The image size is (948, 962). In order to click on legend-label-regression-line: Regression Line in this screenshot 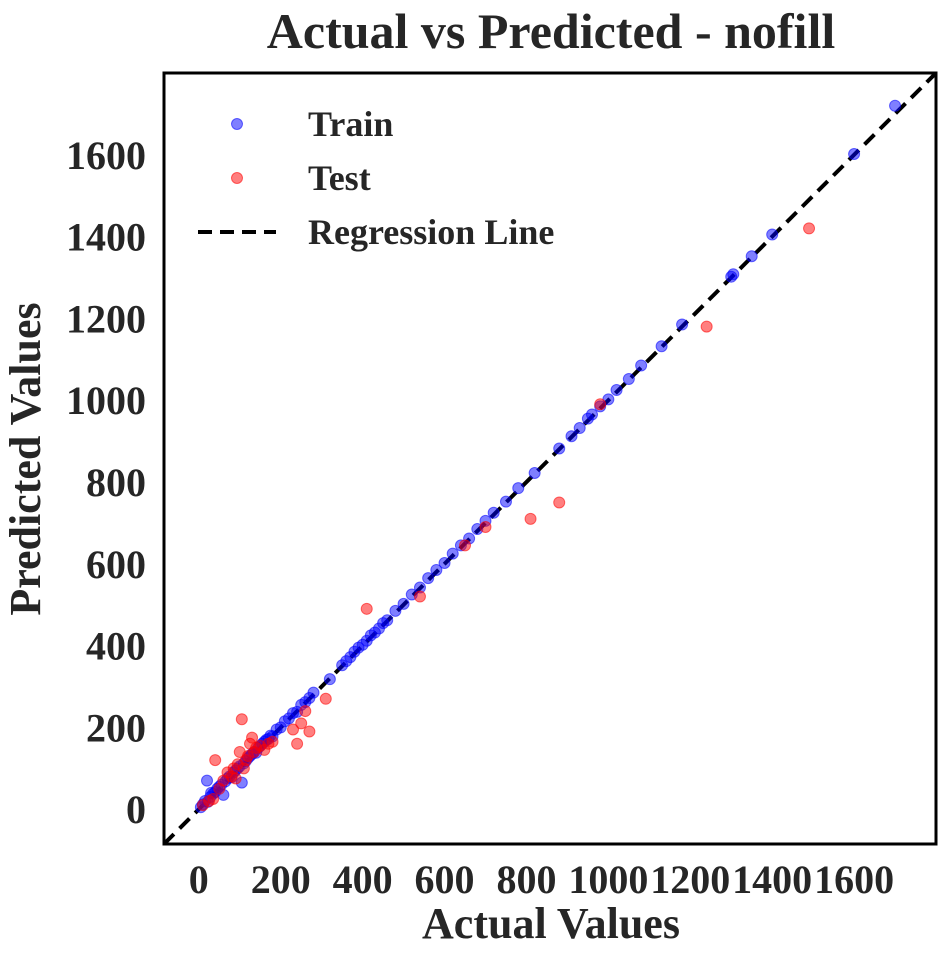, I will do `click(431, 232)`.